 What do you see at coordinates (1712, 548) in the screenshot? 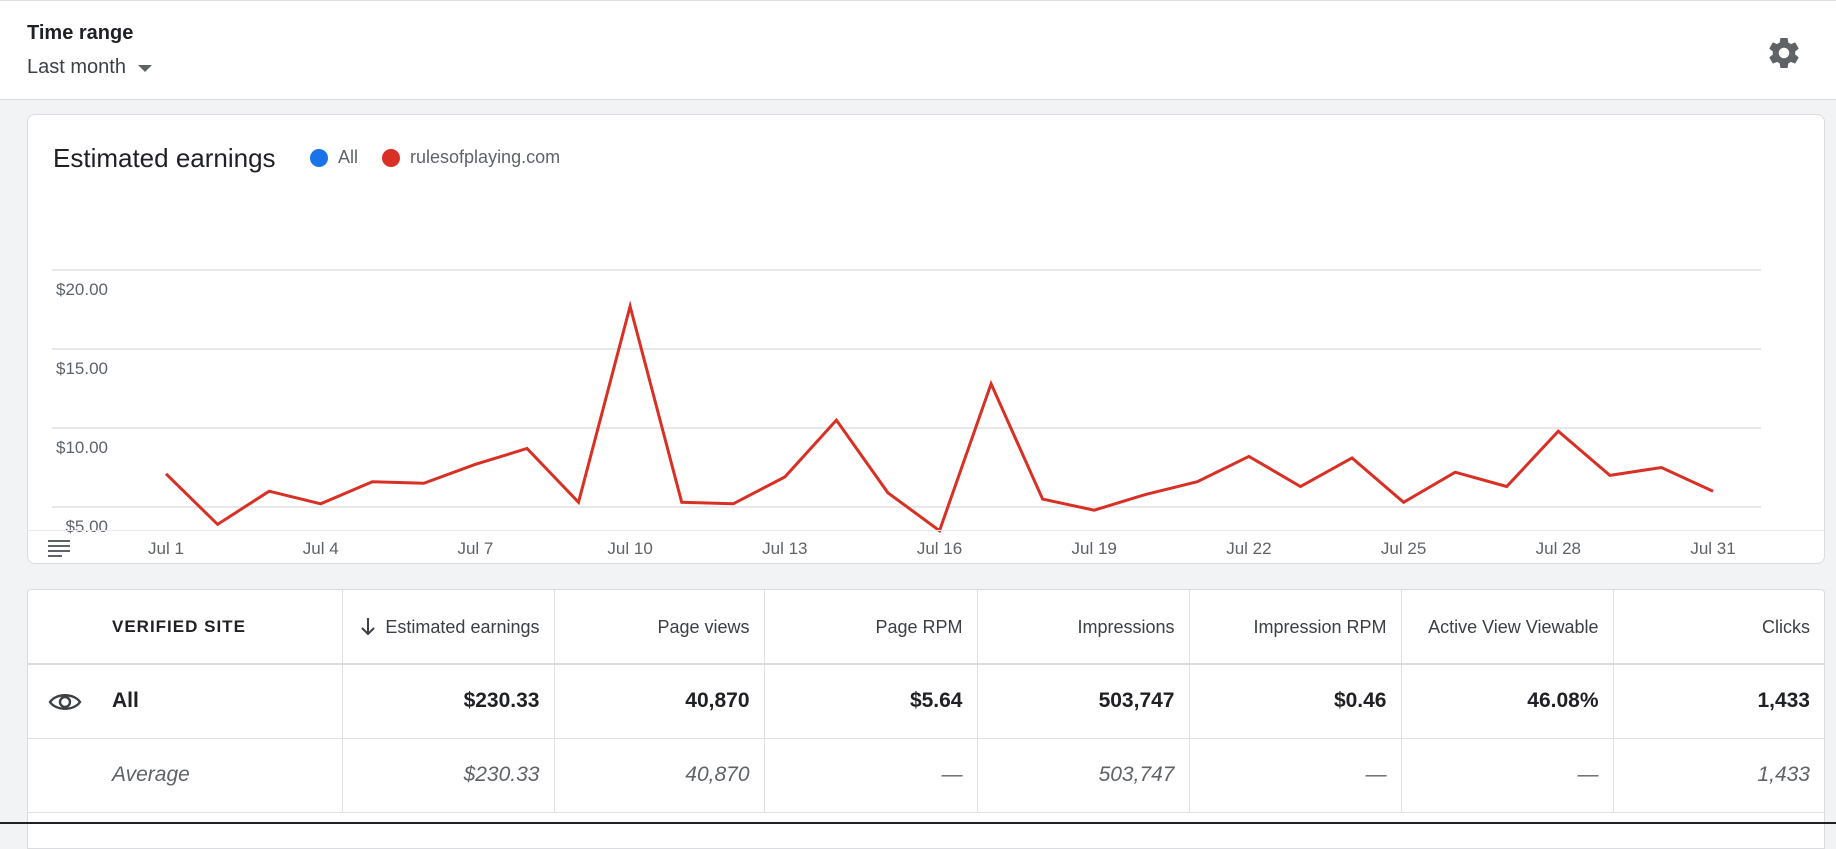
I see `x-tick-label: Jul 31` at bounding box center [1712, 548].